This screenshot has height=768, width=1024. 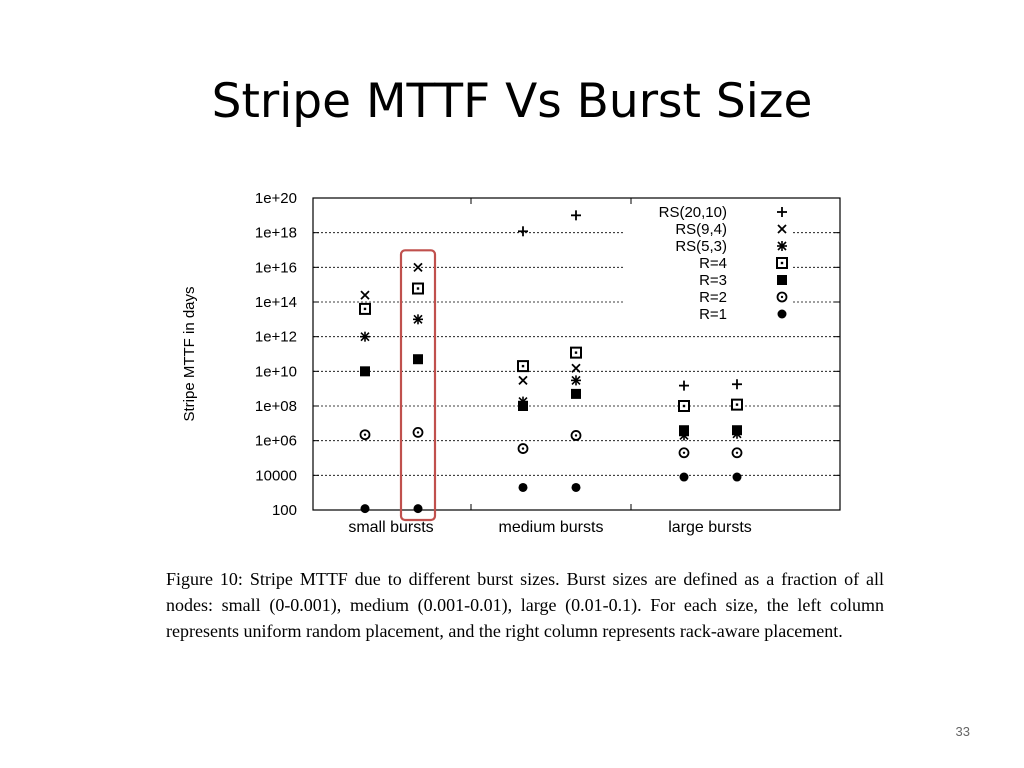 I want to click on y-tick-label: 1e+18, so click(x=276, y=233).